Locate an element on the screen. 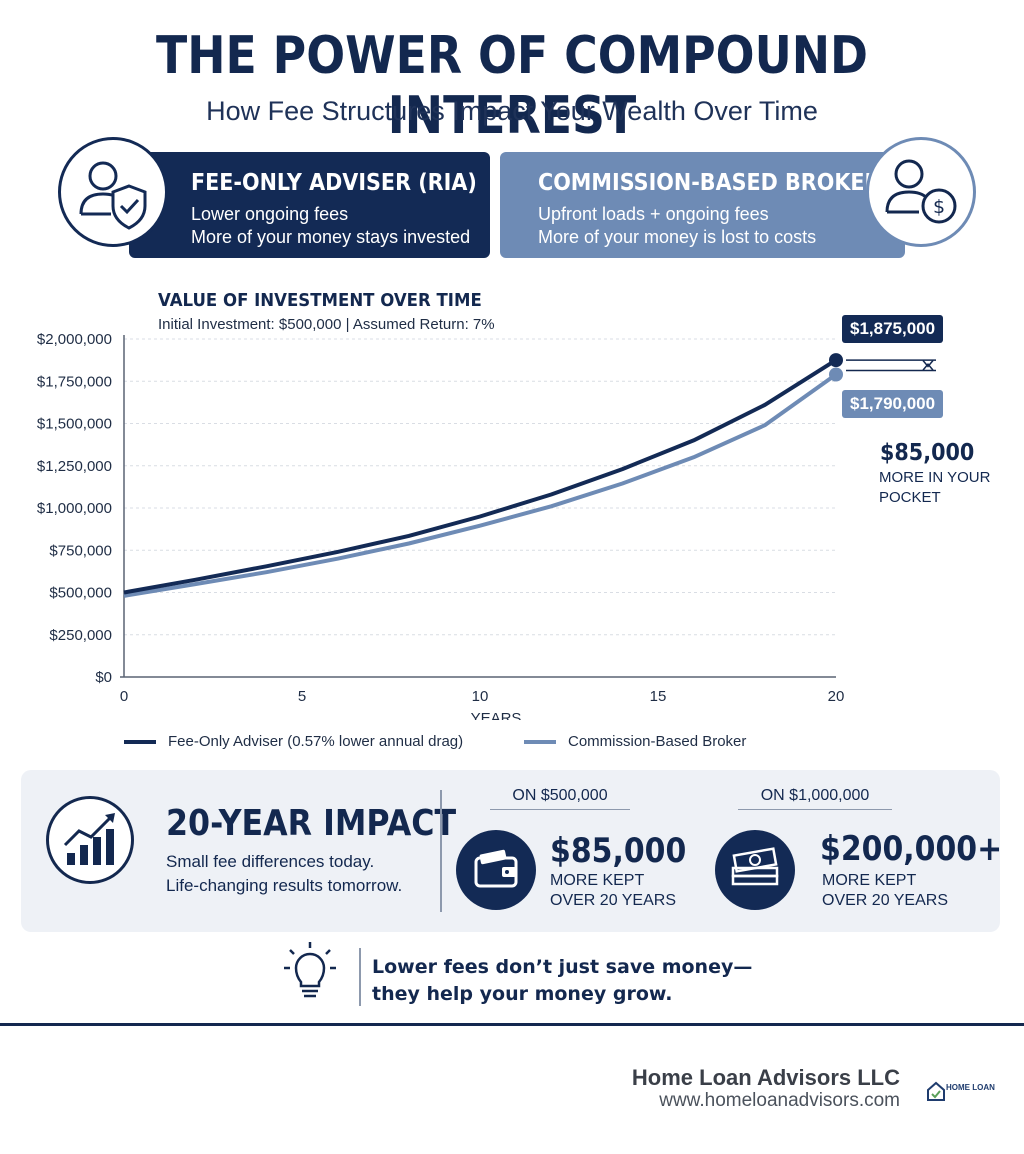 This screenshot has height=1154, width=1024. commission-card-title: COMMISSION-BASED BROKER is located at coordinates (709, 183).